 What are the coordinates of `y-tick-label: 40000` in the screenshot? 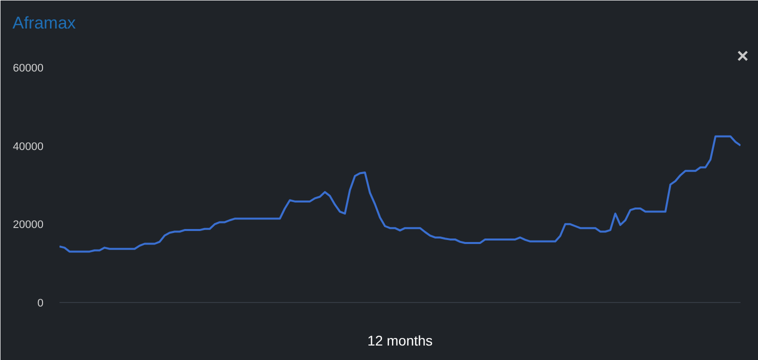 It's located at (28, 146).